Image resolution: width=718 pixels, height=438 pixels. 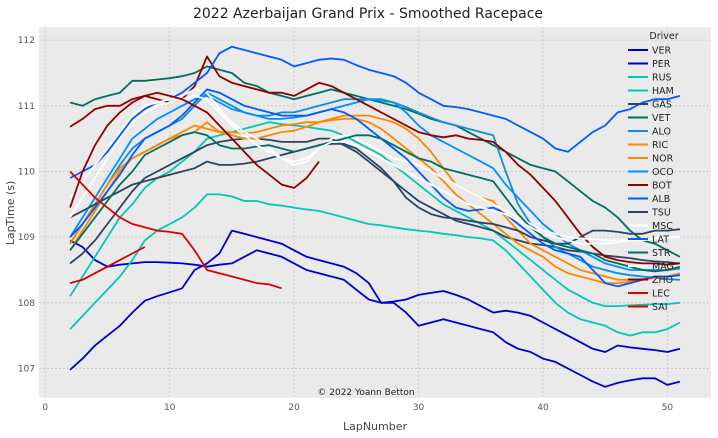 What do you see at coordinates (419, 408) in the screenshot?
I see `x-tick-label: 30` at bounding box center [419, 408].